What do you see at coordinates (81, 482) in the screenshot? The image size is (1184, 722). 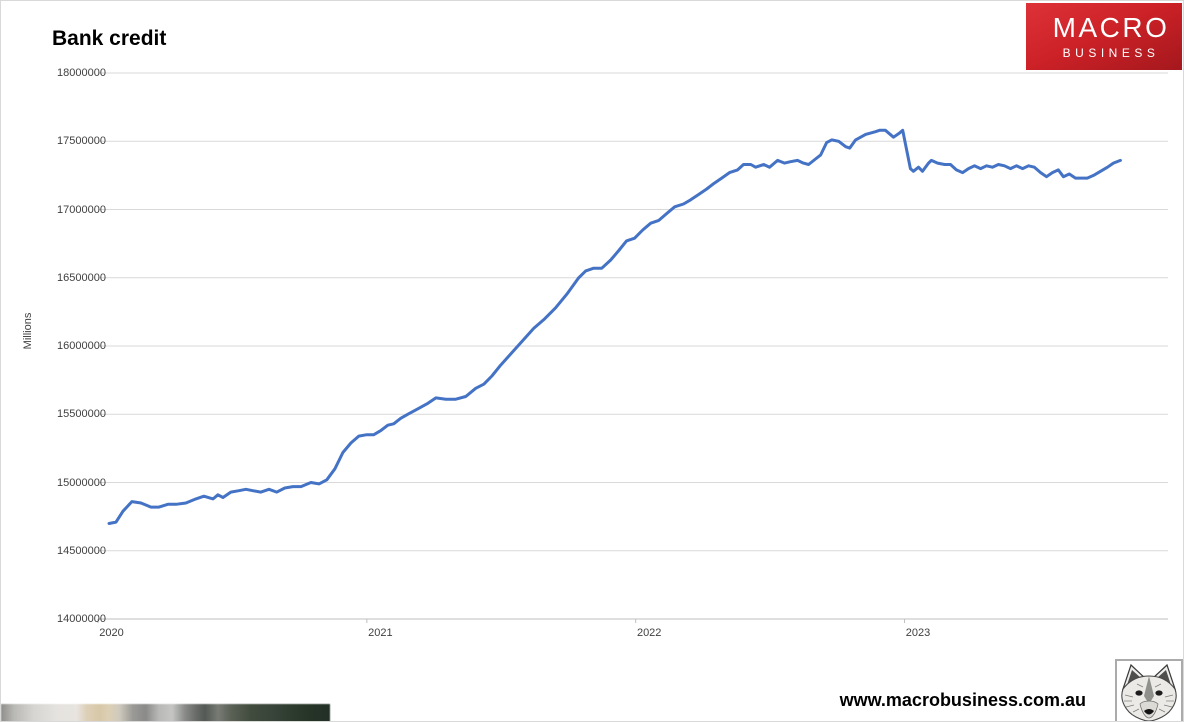 I see `y-tick-label: 15000000` at bounding box center [81, 482].